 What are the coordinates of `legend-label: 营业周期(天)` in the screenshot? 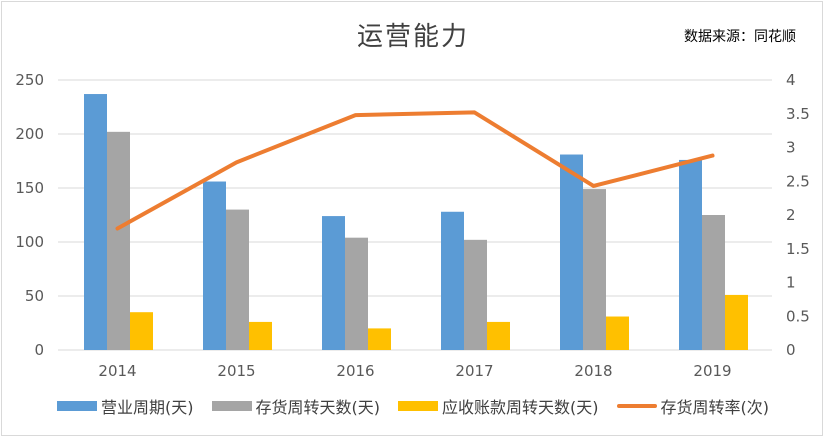 It's located at (147, 407).